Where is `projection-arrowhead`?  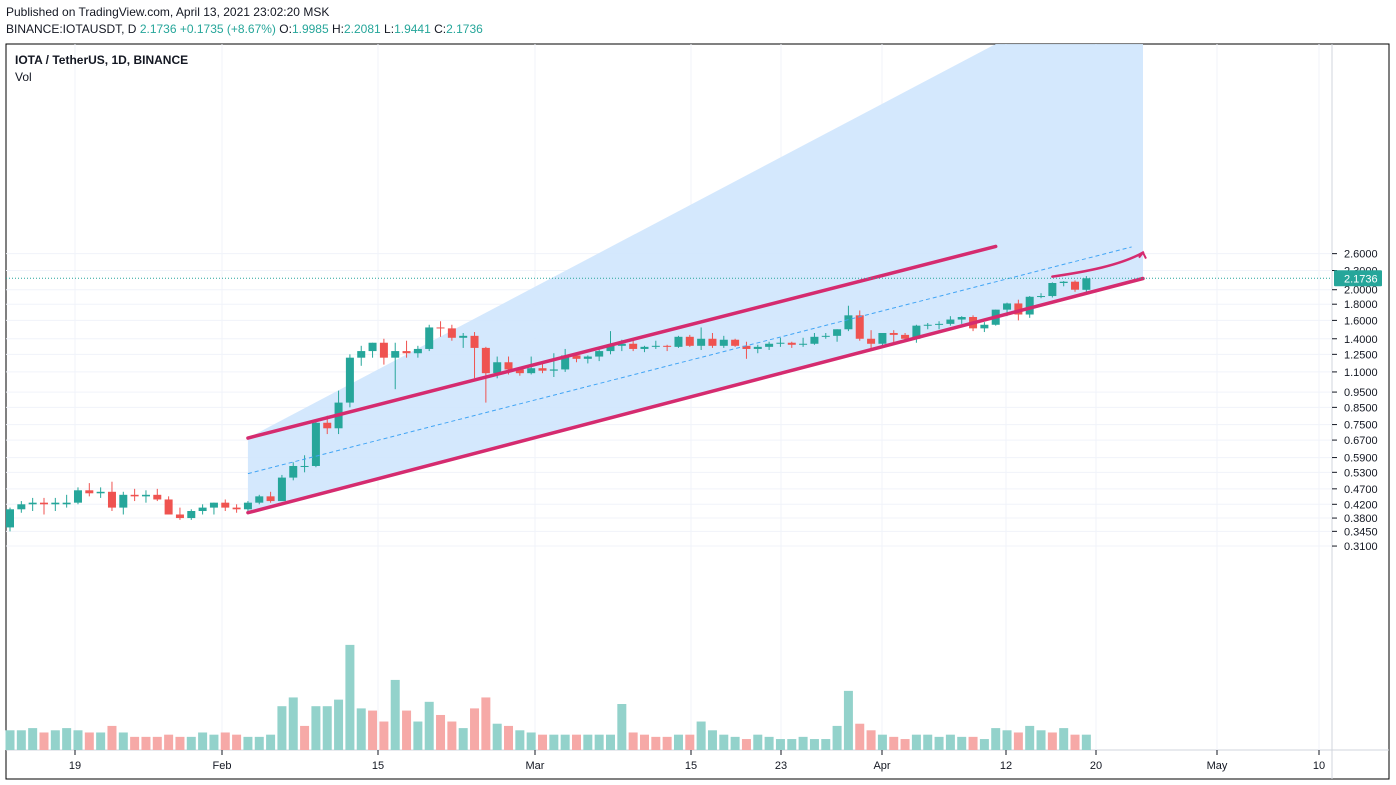 projection-arrowhead is located at coordinates (1142, 255).